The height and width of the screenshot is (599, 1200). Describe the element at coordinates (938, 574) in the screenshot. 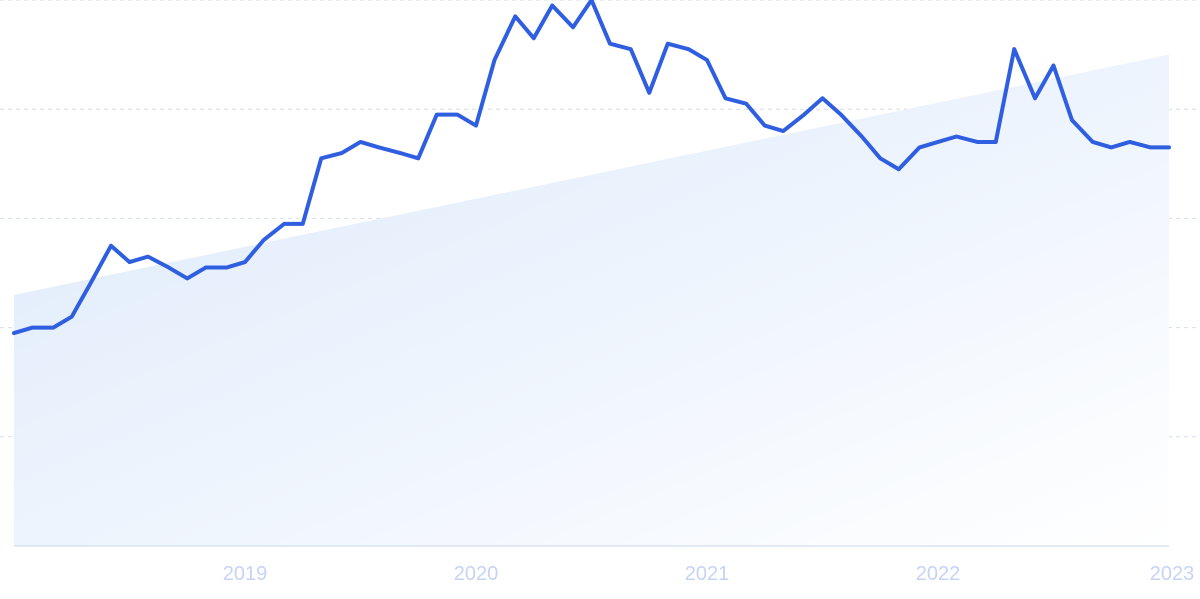

I see `x-tick-label-2022: 2022` at that location.